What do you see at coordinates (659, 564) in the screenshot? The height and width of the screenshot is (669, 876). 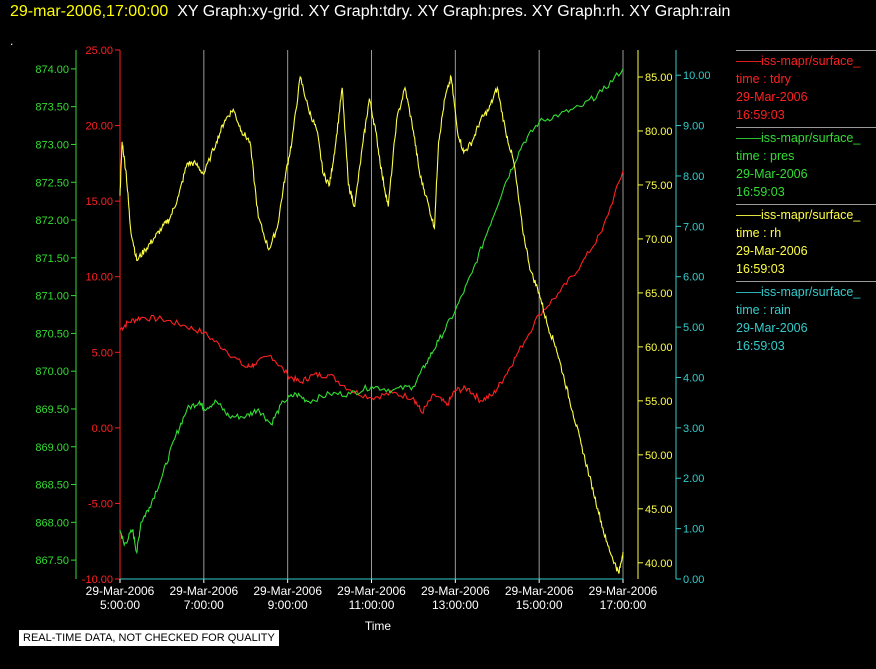 I see `rh-tick-label: 40.00` at bounding box center [659, 564].